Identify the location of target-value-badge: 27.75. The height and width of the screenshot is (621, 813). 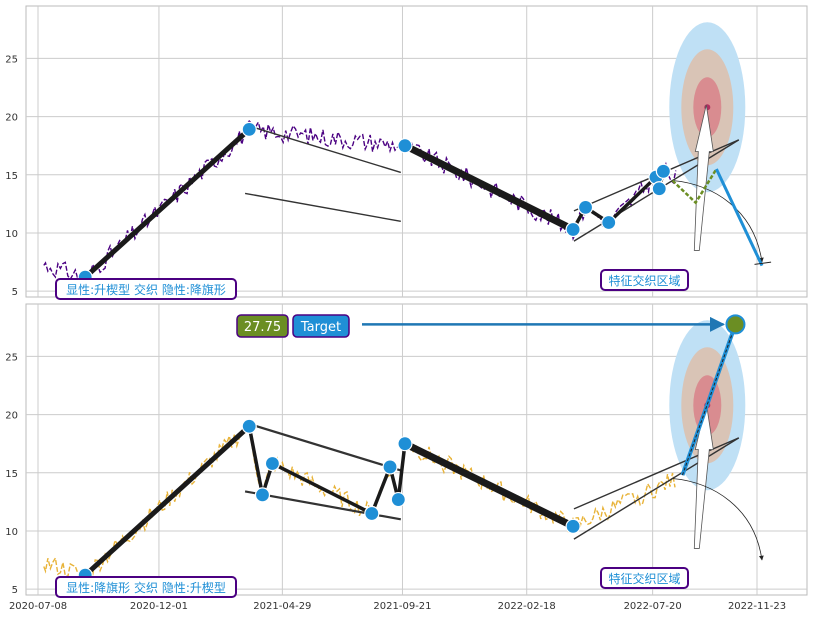
(262, 326).